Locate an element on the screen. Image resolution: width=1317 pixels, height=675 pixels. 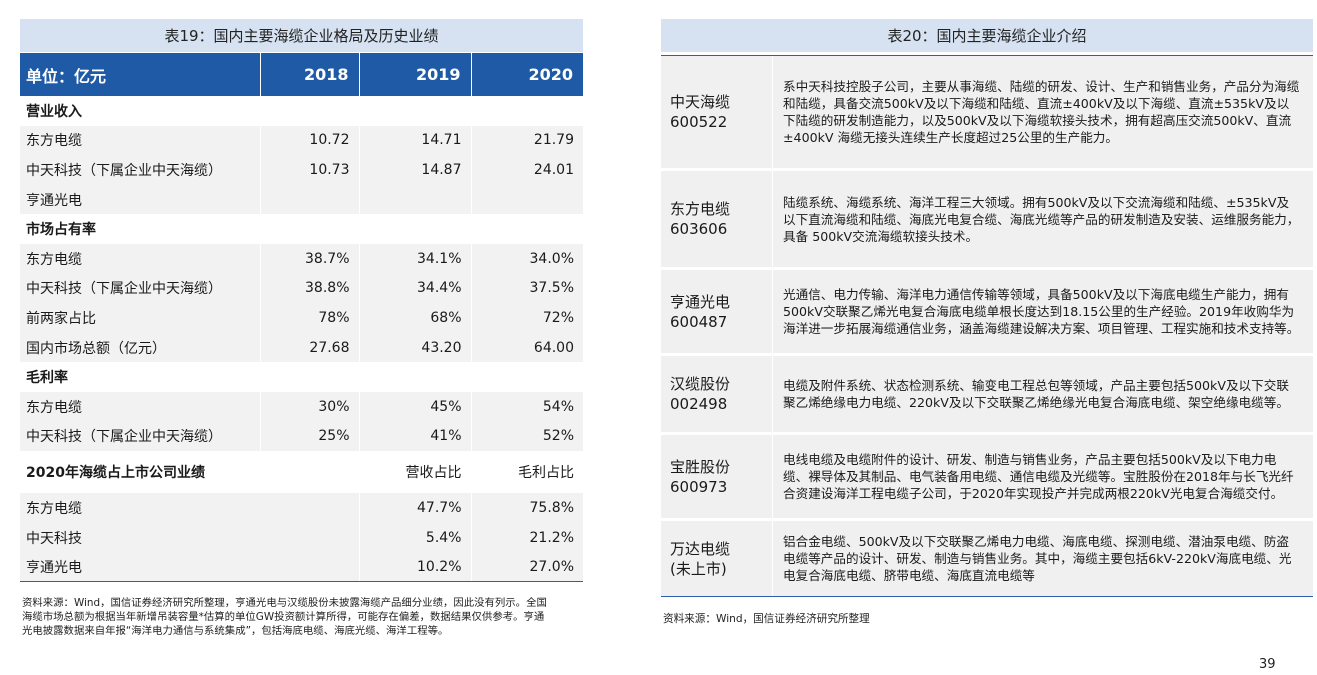
section-row: 毛利率 is located at coordinates (301, 377).